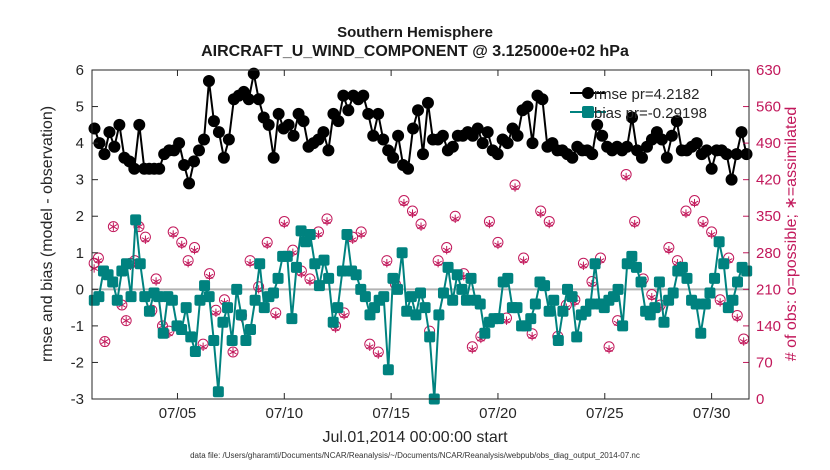 This screenshot has height=470, width=830. I want to click on obs-possible-point, so click(113, 227).